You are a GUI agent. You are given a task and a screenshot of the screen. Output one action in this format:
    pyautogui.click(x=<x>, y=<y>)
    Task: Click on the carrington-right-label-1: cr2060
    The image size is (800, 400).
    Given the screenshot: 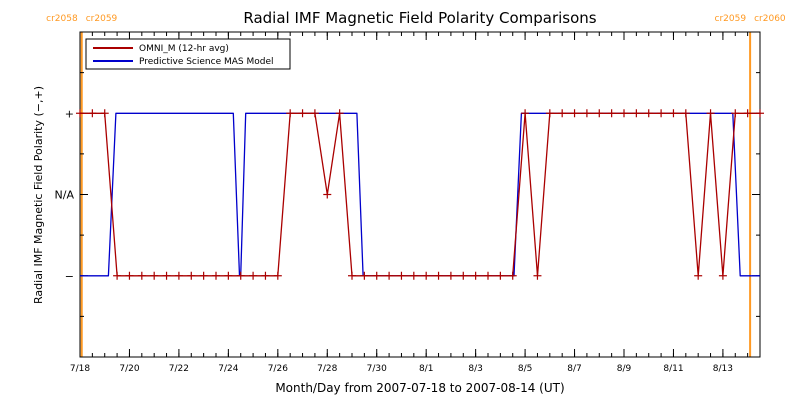 What is the action you would take?
    pyautogui.click(x=770, y=19)
    